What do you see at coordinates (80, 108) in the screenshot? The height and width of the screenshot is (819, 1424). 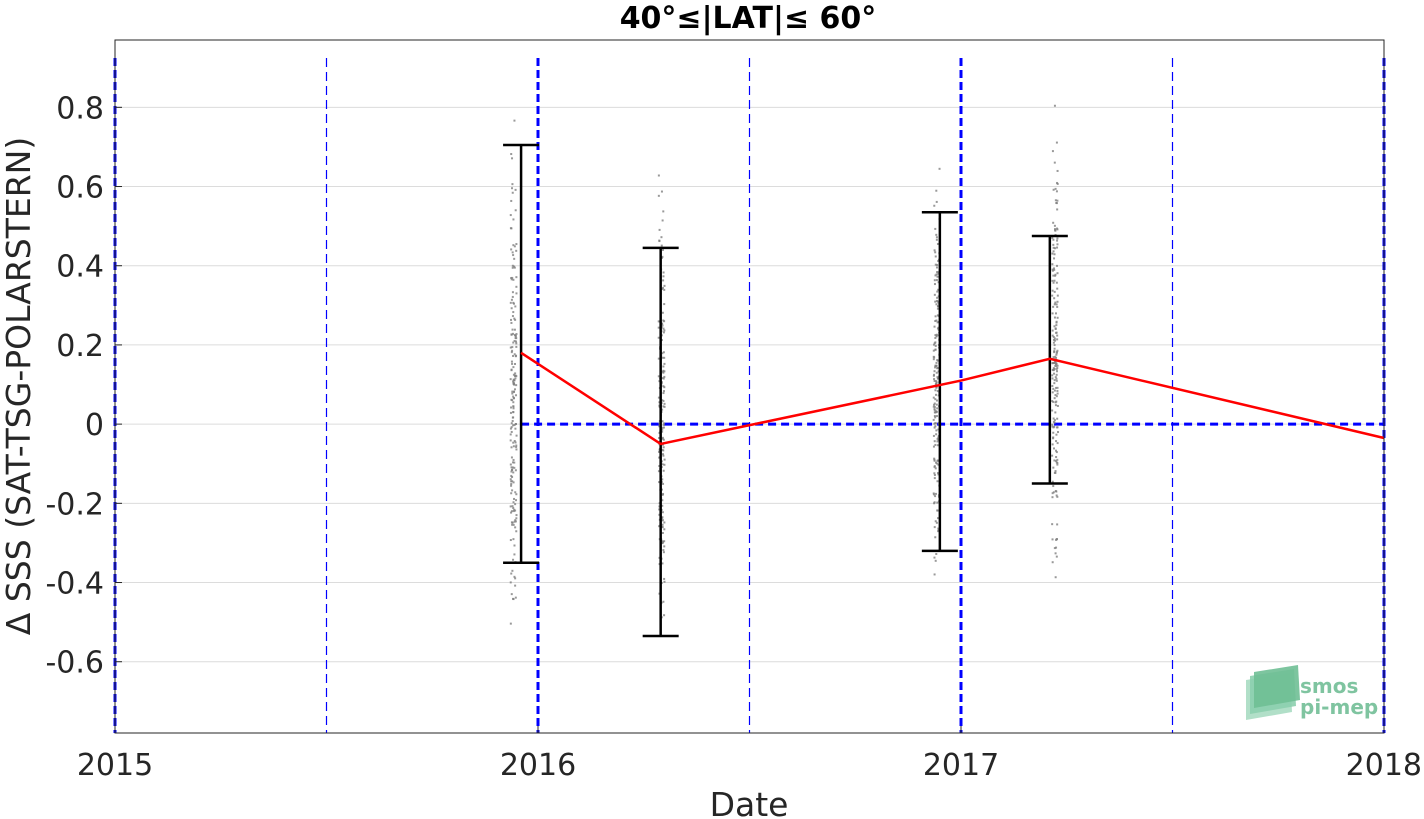 I see `y-tick-label: 0.8` at bounding box center [80, 108].